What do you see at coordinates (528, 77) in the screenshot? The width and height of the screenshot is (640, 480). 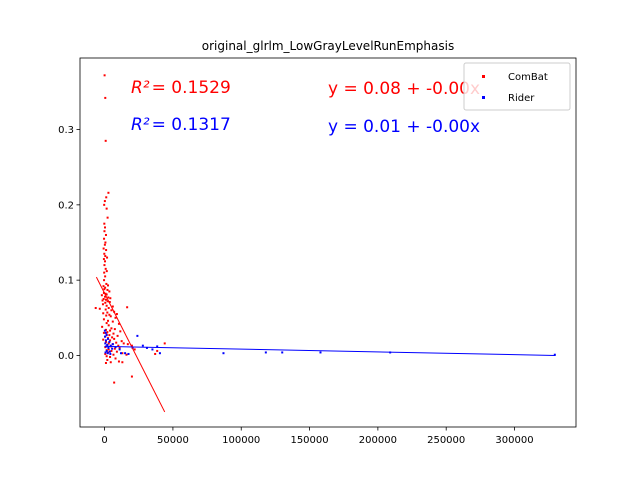 I see `legend-label-combat: ComBat` at bounding box center [528, 77].